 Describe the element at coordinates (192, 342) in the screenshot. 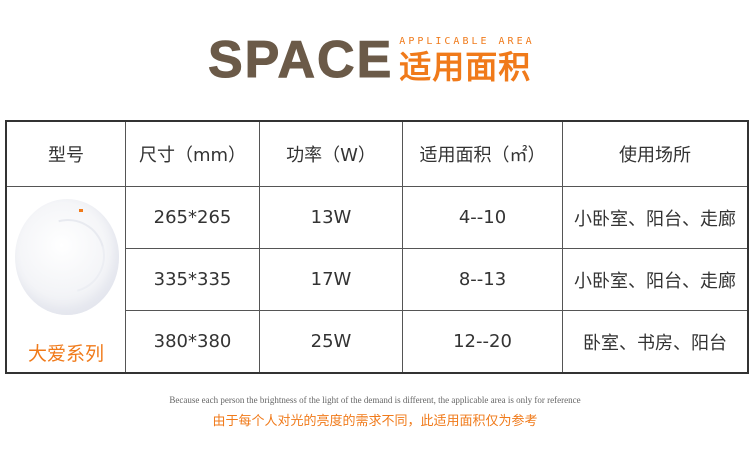

I see `size-cell: 380*380` at that location.